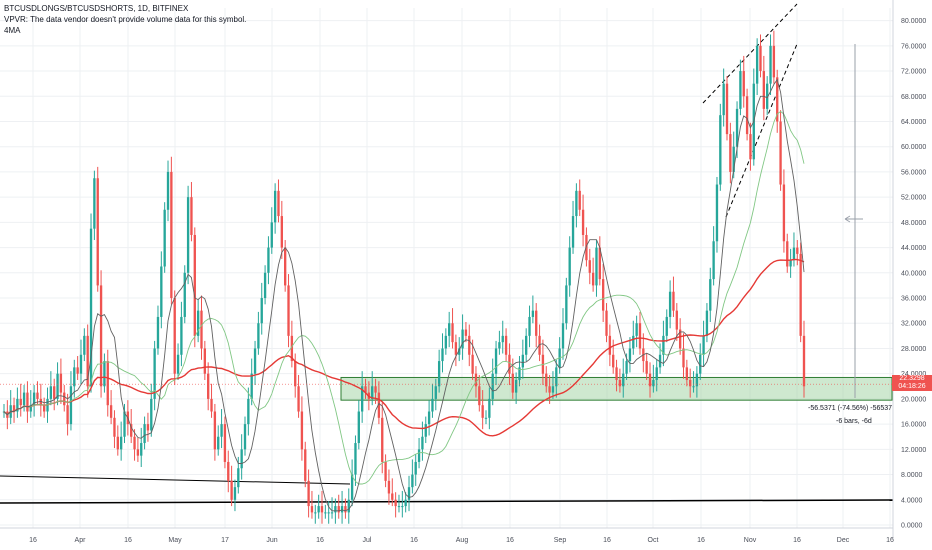 This screenshot has height=550, width=932. I want to click on y-tick-label: 36.0000, so click(913, 299).